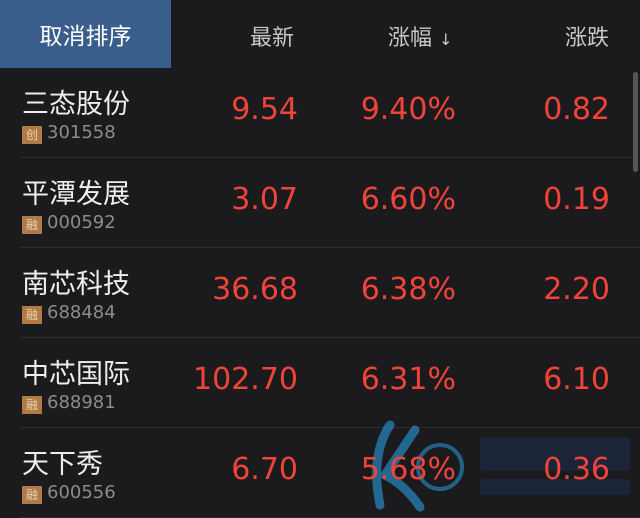 This screenshot has height=518, width=640. I want to click on stock-name: 三态股份, so click(76, 104).